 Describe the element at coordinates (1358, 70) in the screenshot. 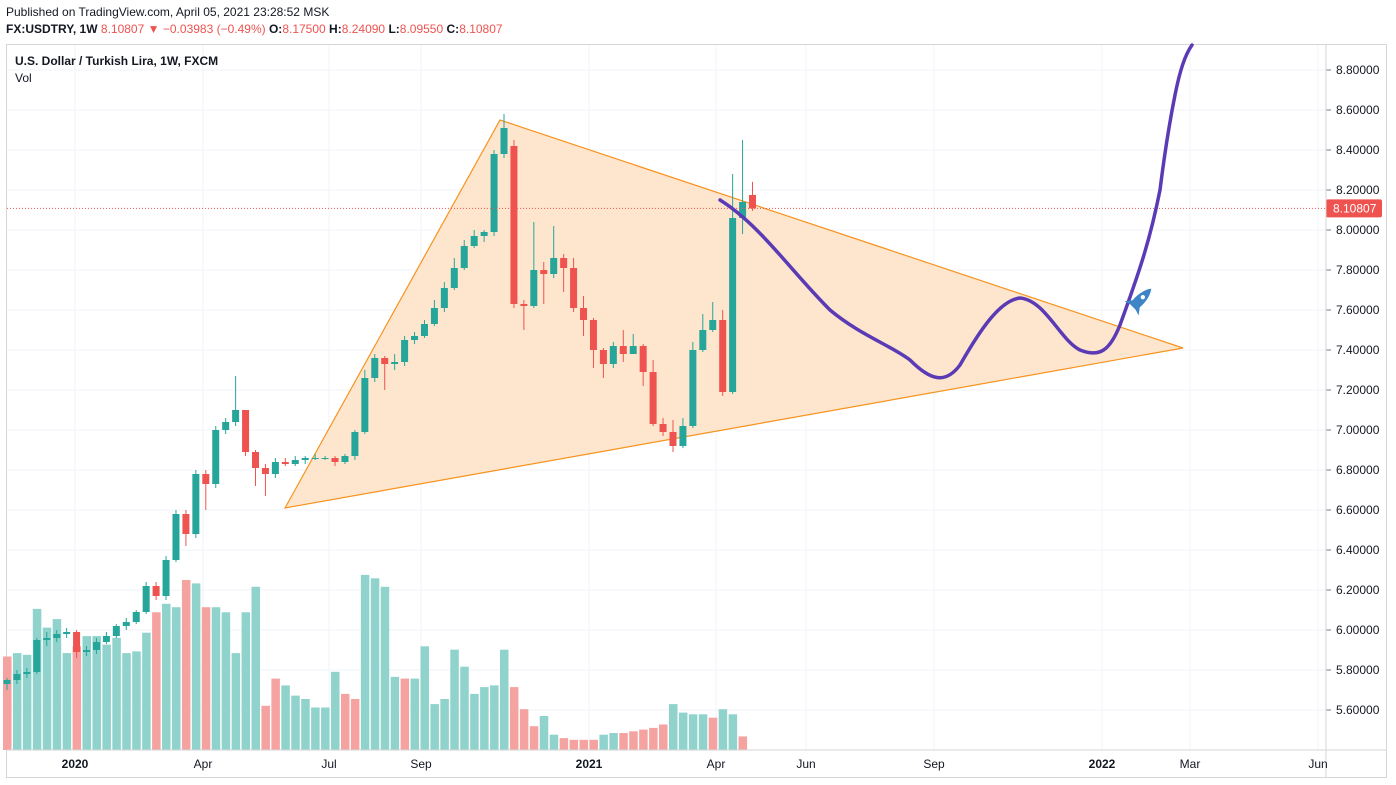

I see `y-tick-label: 8.80000` at that location.